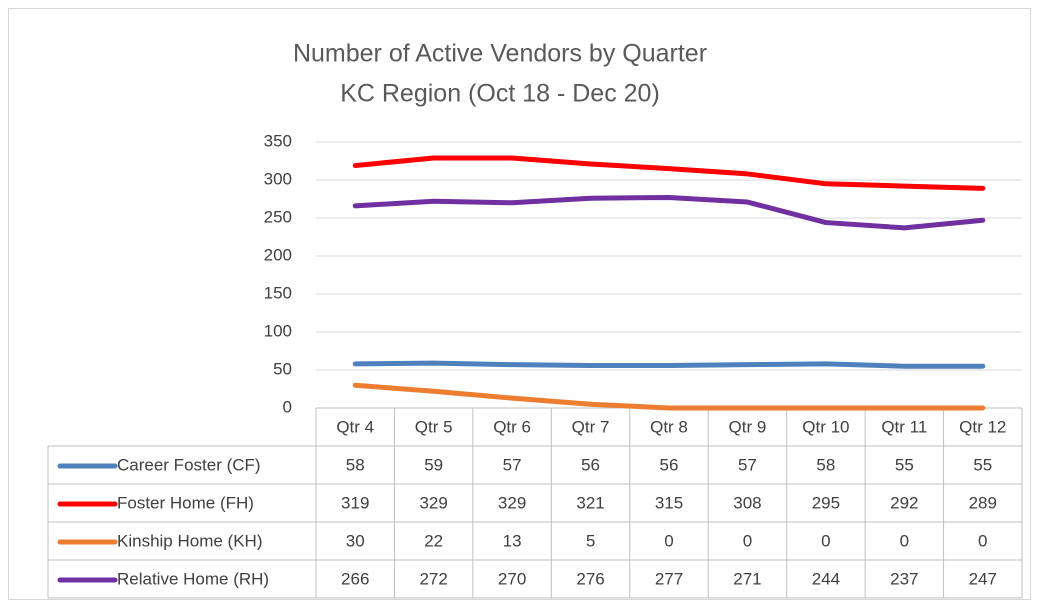 The height and width of the screenshot is (608, 1039). Describe the element at coordinates (512, 578) in the screenshot. I see `table-value: 270` at that location.